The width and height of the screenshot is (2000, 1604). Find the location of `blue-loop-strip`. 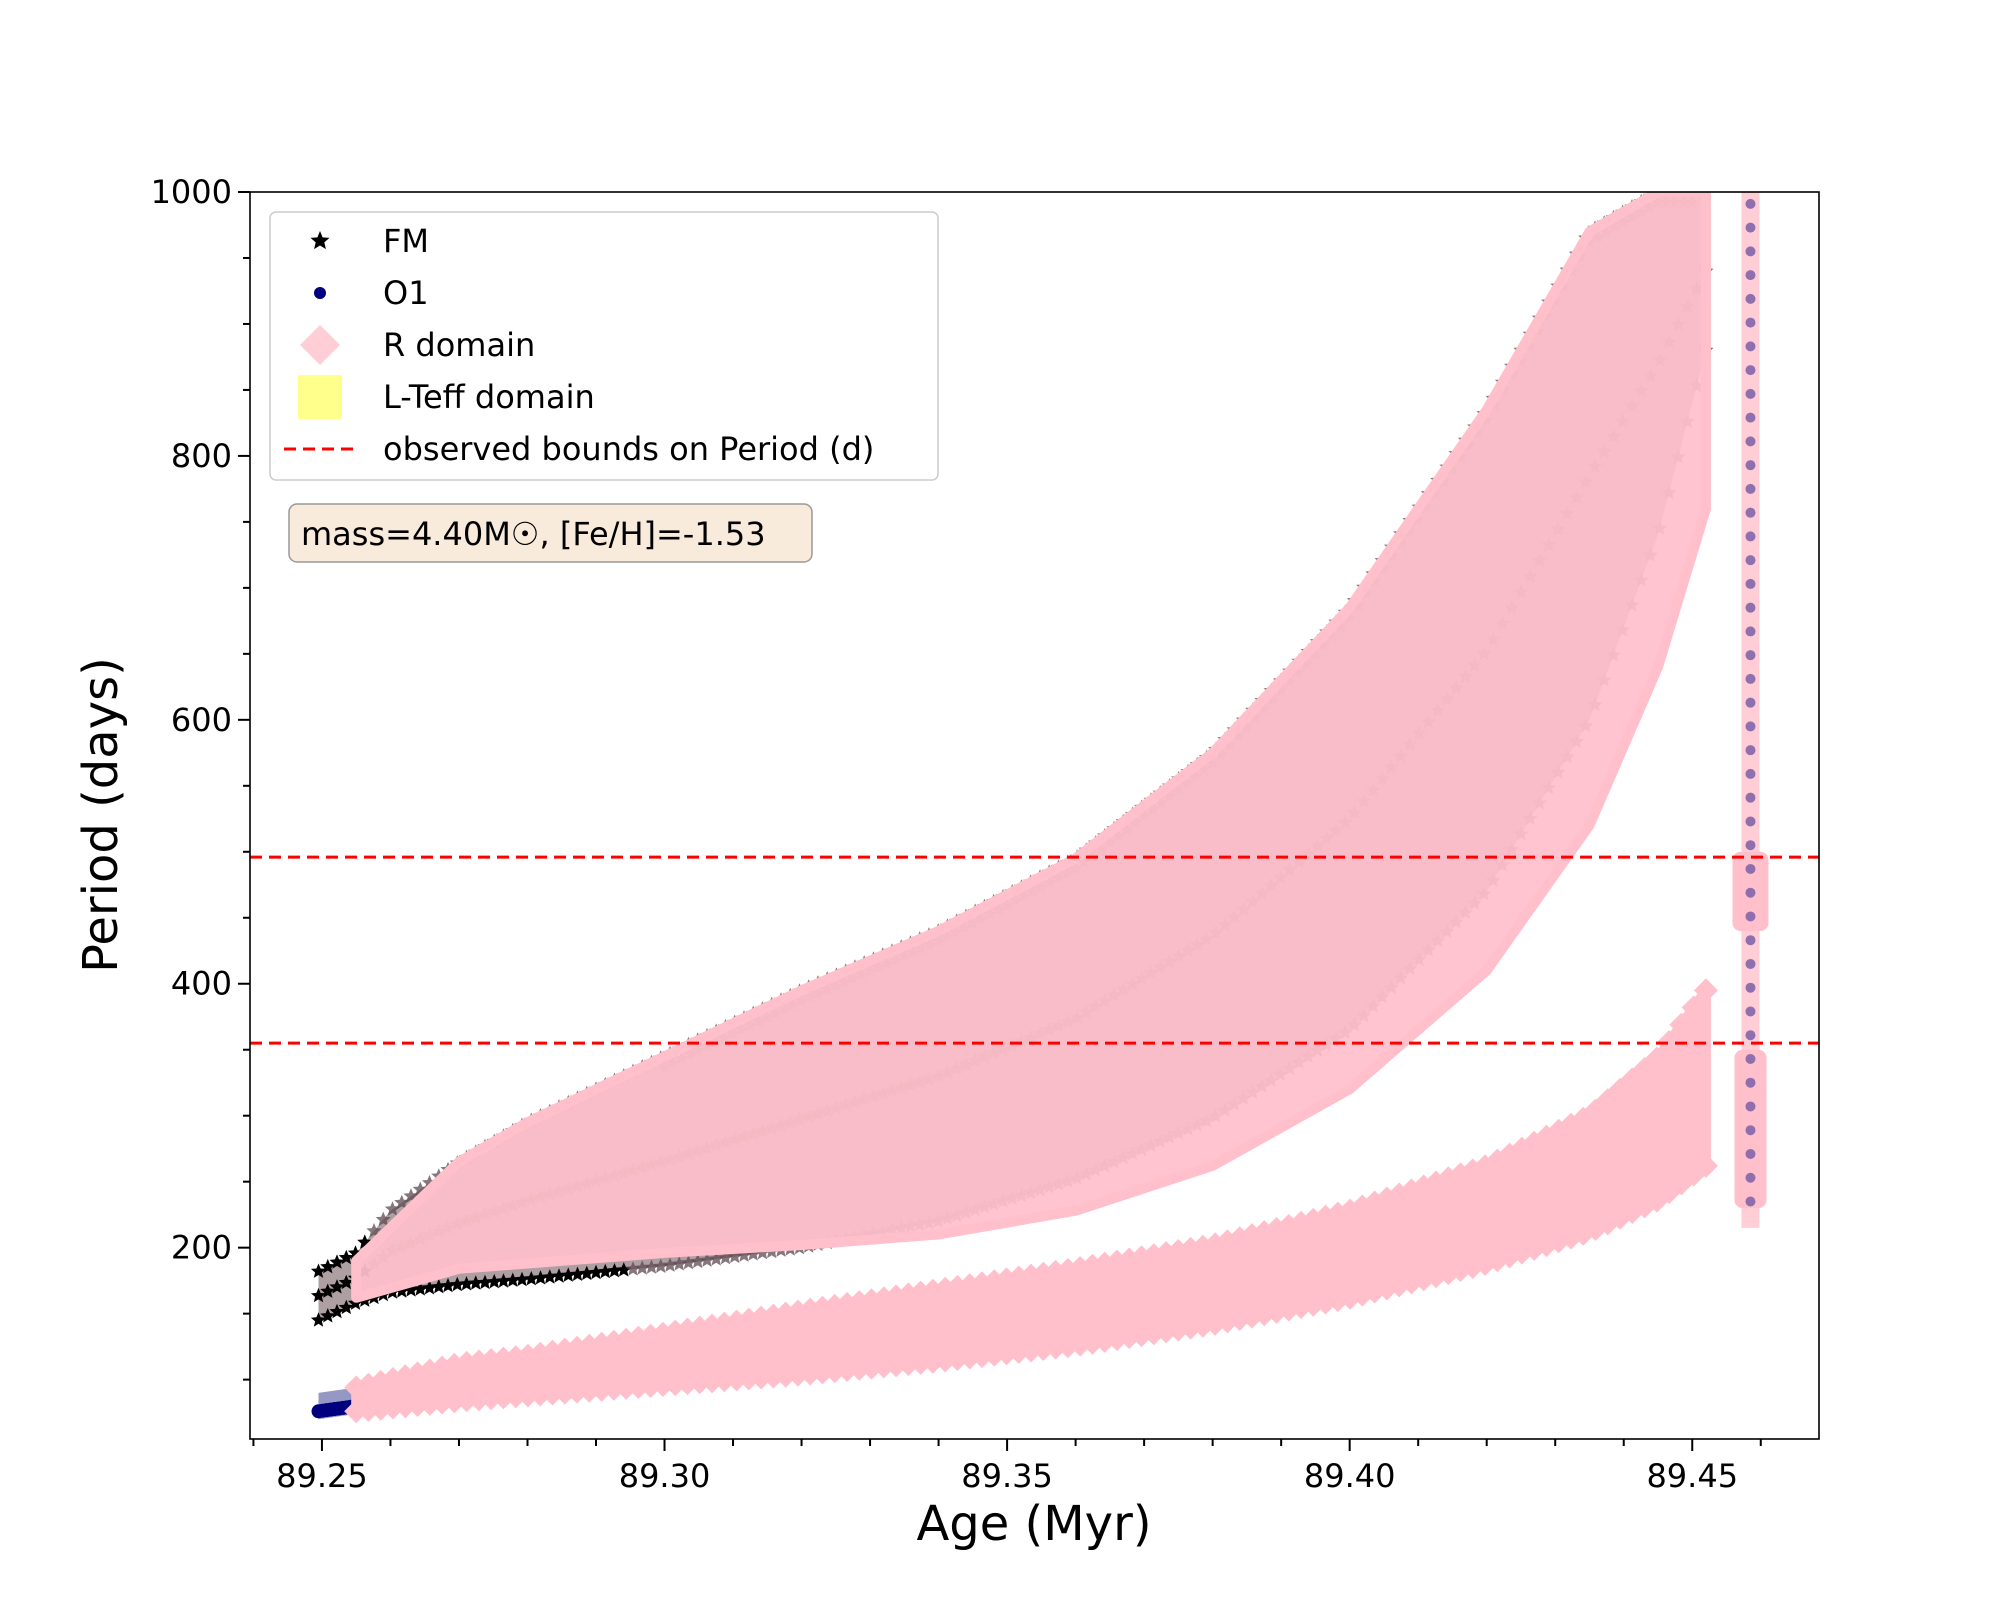

blue-loop-strip is located at coordinates (1750, 710).